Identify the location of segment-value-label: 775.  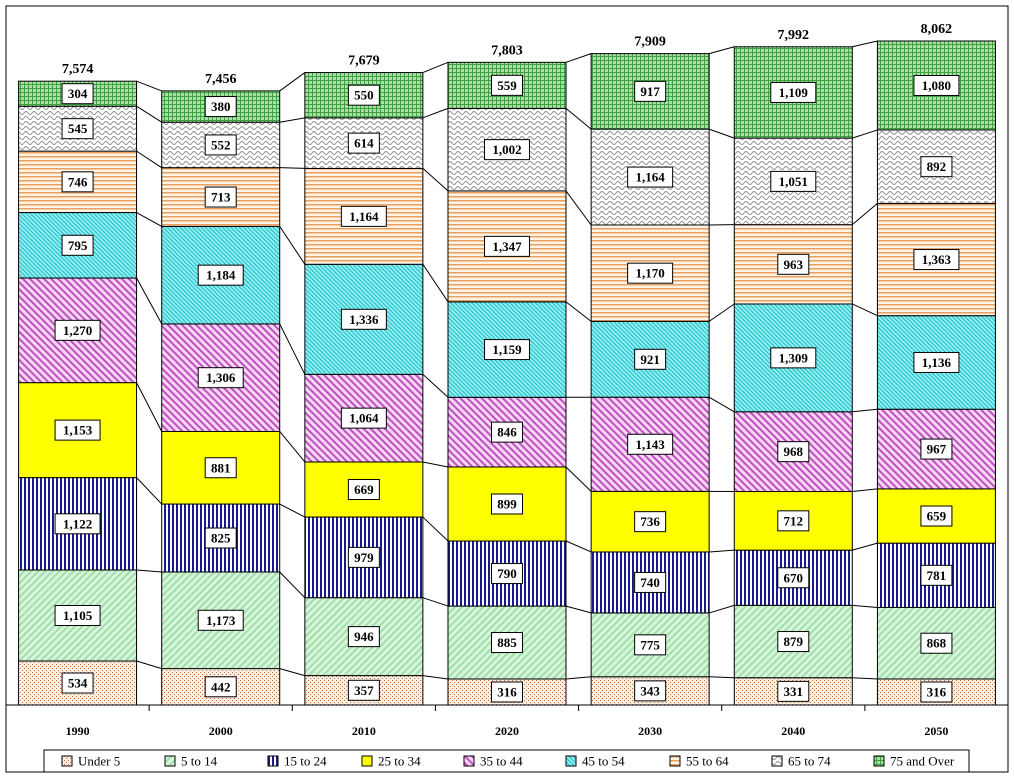
(650, 644).